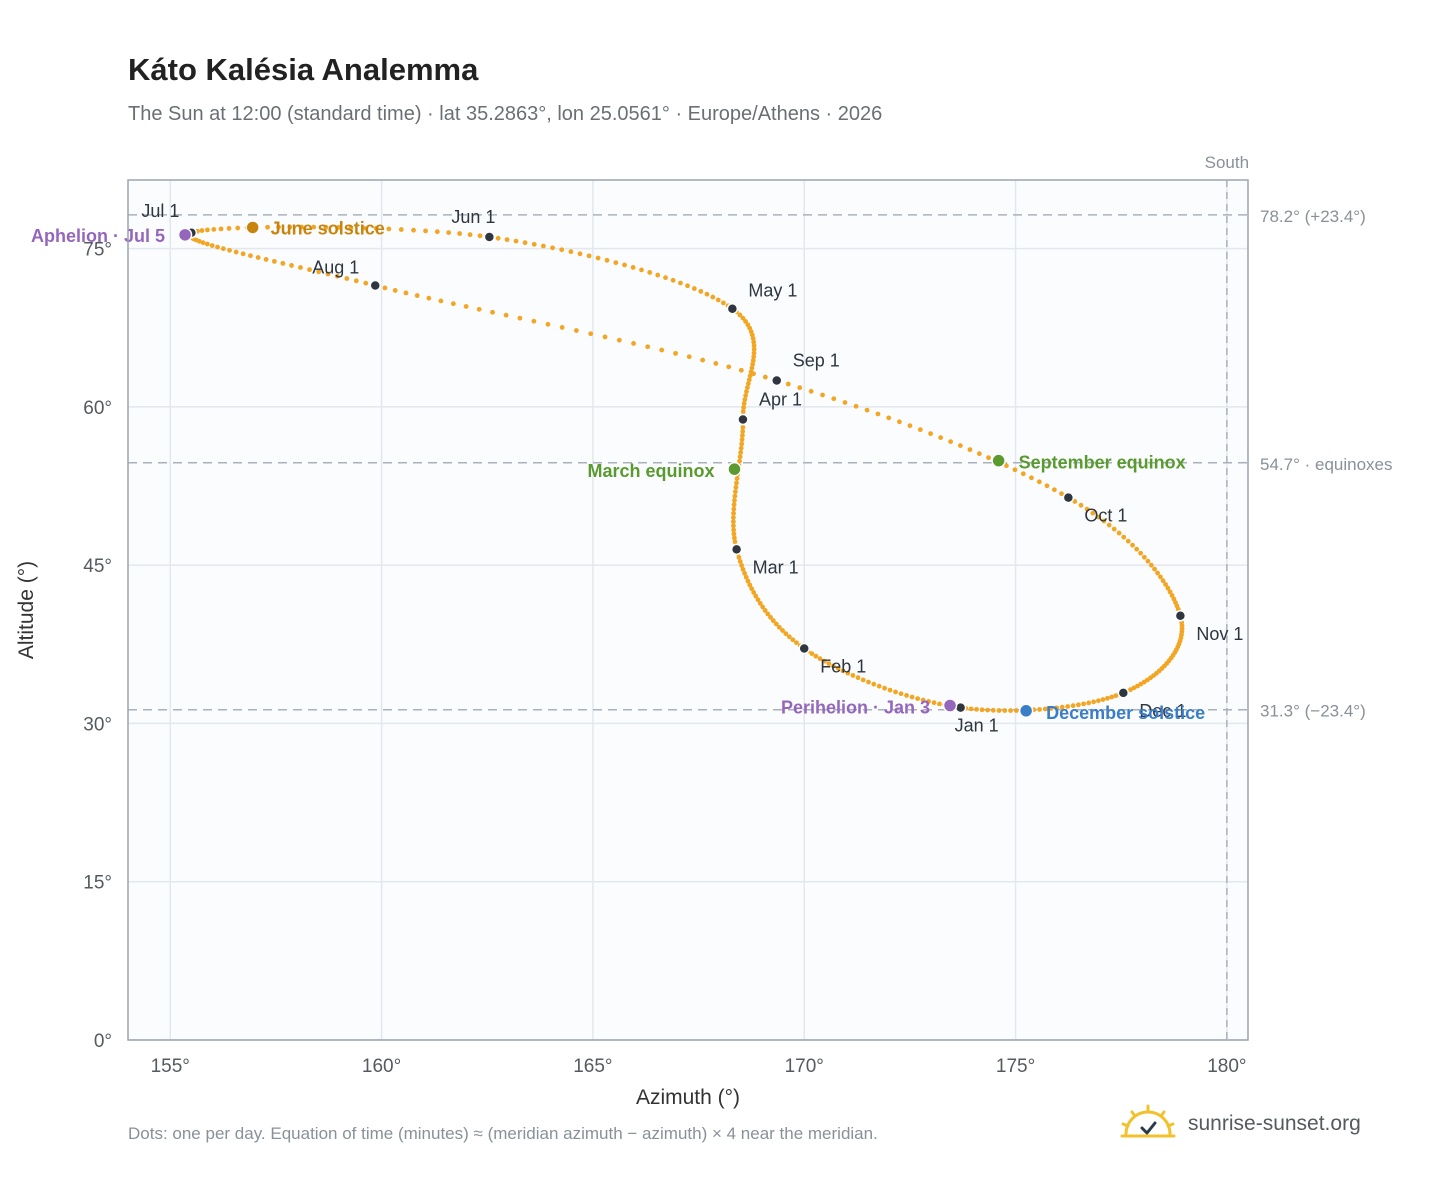 The image size is (1448, 1188). I want to click on month-label: Sep 1, so click(816, 360).